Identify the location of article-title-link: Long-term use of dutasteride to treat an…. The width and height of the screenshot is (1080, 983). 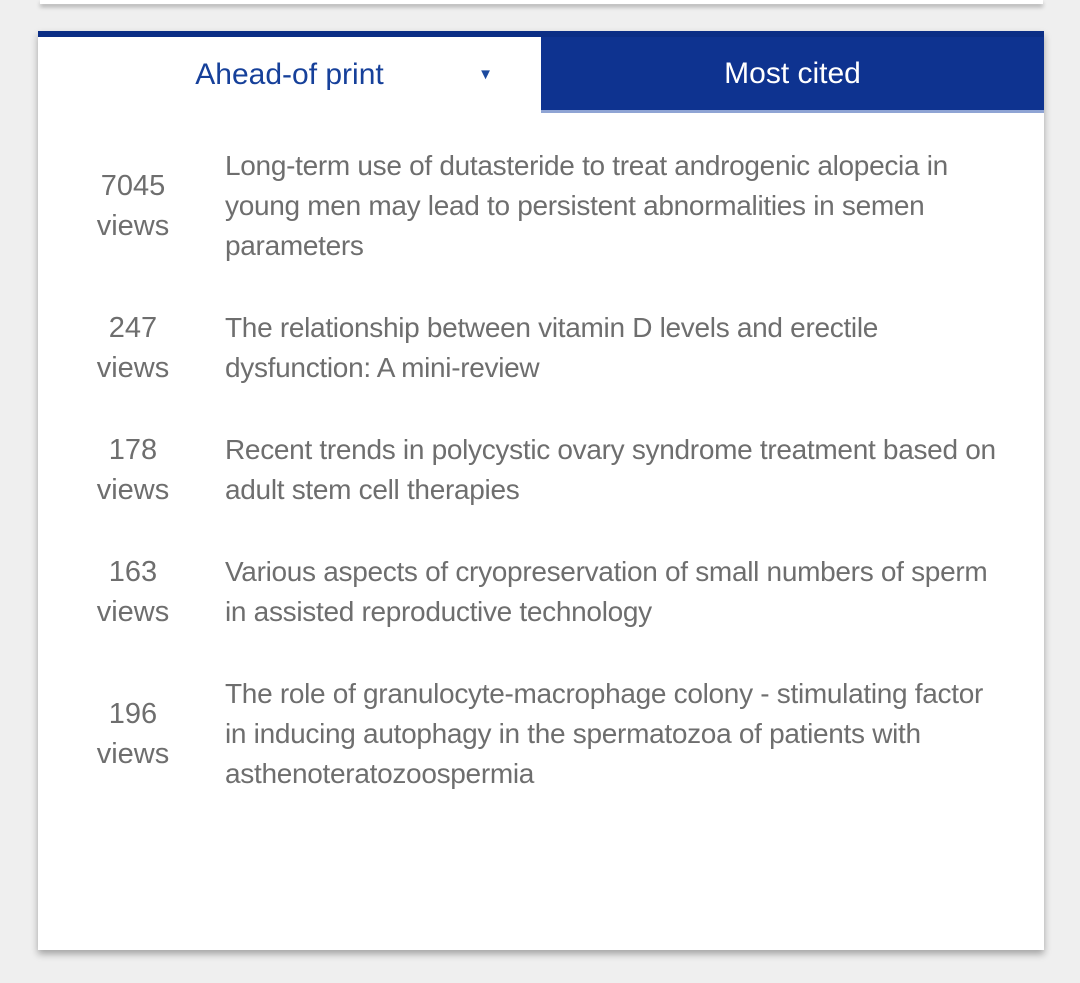
(586, 205).